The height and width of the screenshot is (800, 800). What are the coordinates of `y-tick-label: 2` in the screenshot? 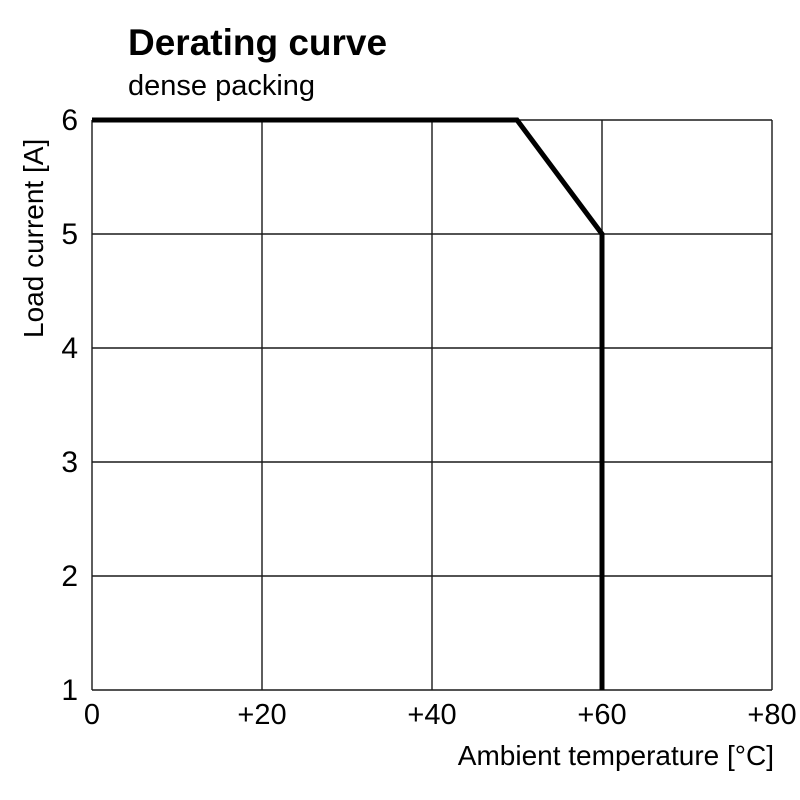 It's located at (69, 576).